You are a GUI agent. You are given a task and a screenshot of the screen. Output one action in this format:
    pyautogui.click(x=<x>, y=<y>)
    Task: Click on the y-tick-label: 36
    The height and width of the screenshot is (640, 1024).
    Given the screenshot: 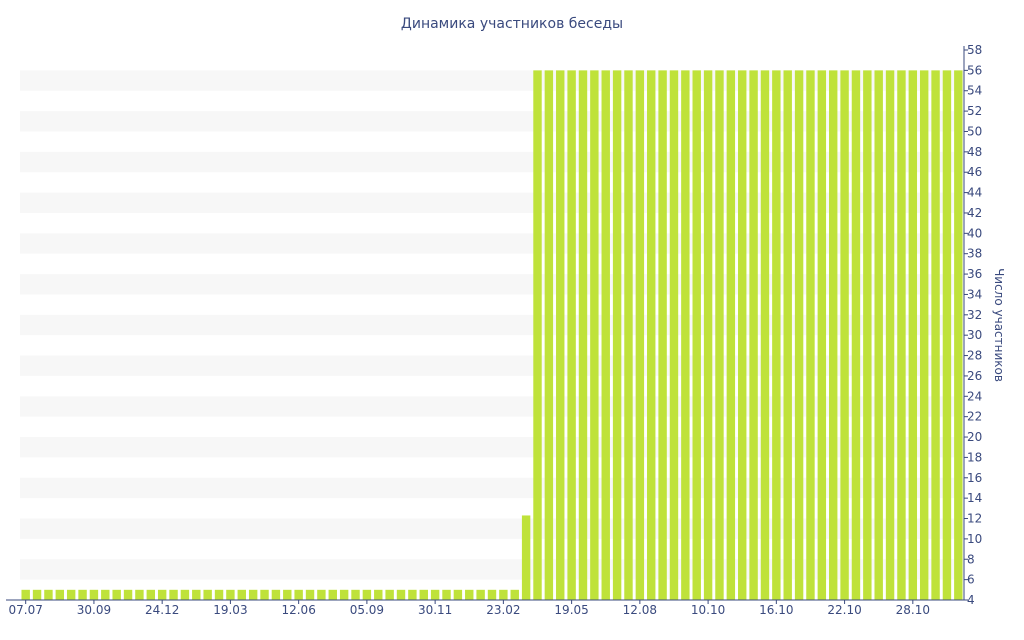 What is the action you would take?
    pyautogui.click(x=974, y=274)
    